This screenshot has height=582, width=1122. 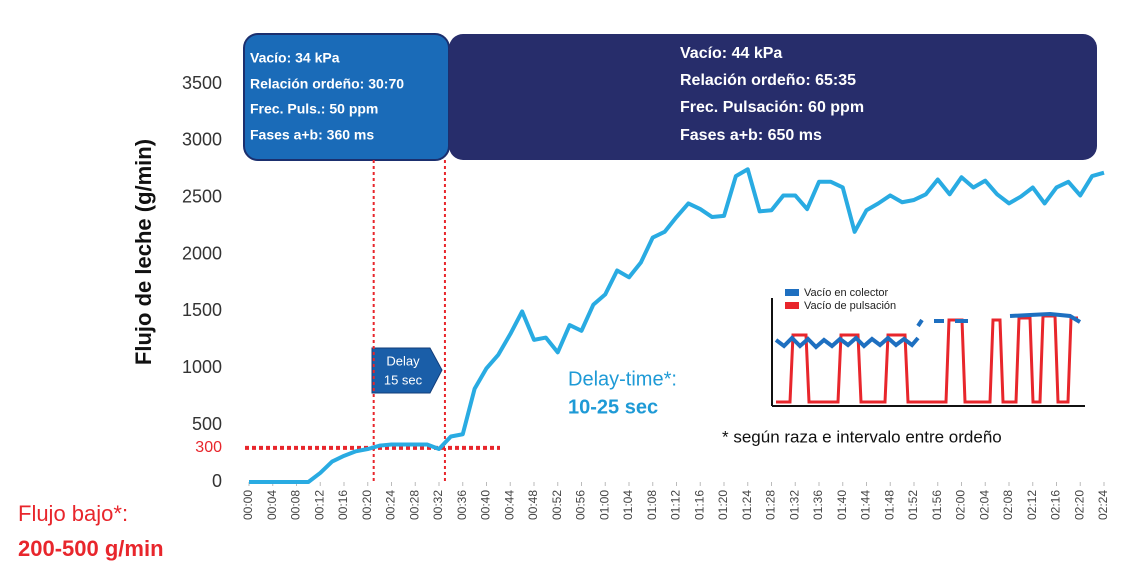 I want to click on delay-time: 10-25 sec, so click(x=613, y=407).